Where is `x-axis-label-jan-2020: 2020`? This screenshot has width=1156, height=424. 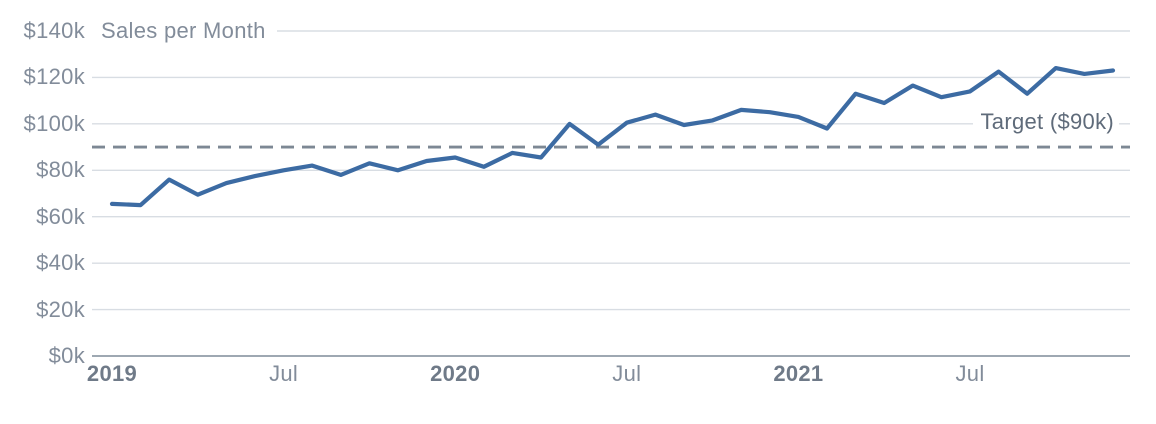
x-axis-label-jan-2020: 2020 is located at coordinates (455, 373).